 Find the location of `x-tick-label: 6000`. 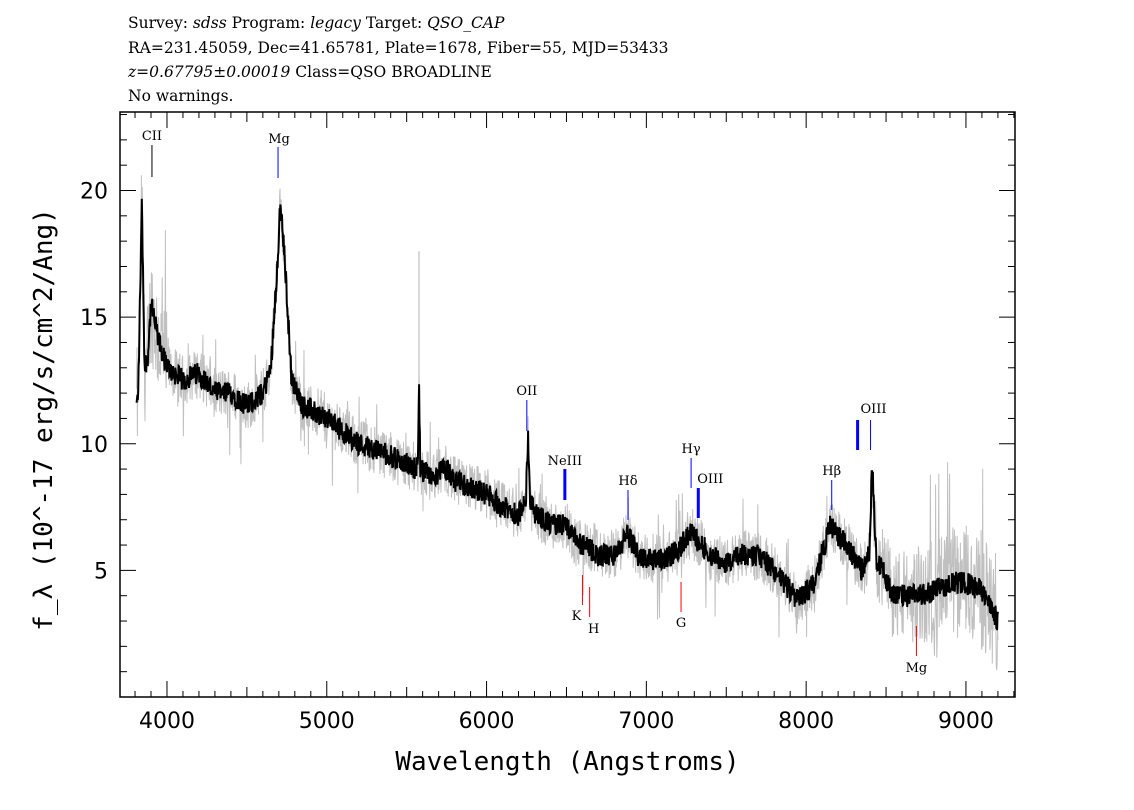

x-tick-label: 6000 is located at coordinates (487, 721).